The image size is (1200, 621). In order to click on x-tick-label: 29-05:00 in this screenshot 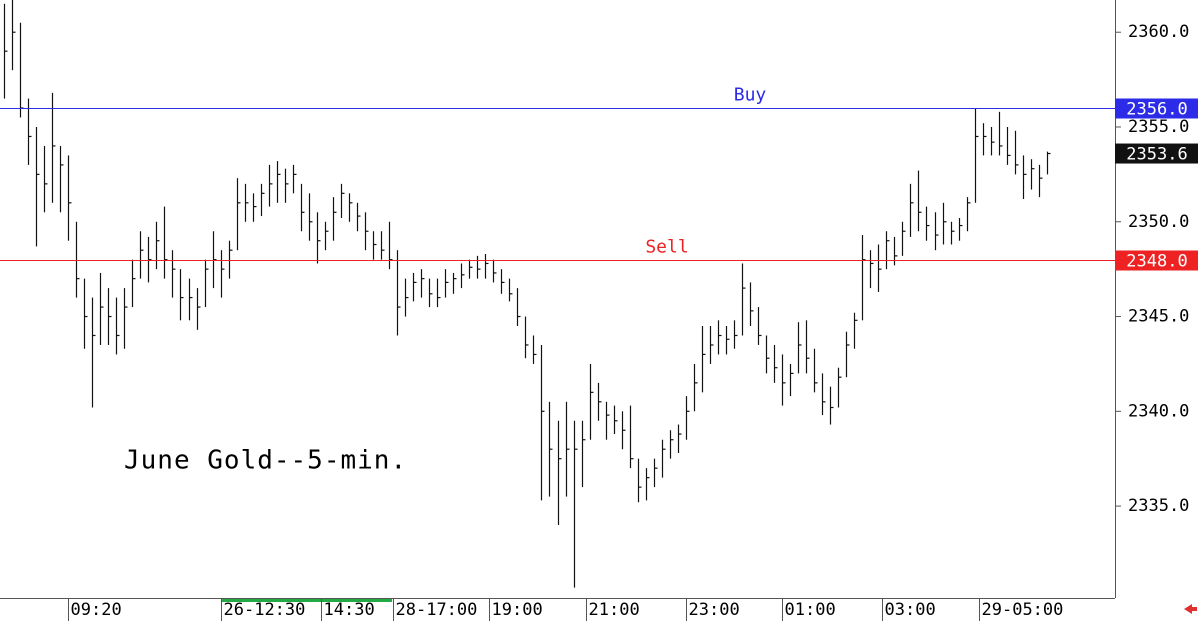, I will do `click(1023, 610)`.